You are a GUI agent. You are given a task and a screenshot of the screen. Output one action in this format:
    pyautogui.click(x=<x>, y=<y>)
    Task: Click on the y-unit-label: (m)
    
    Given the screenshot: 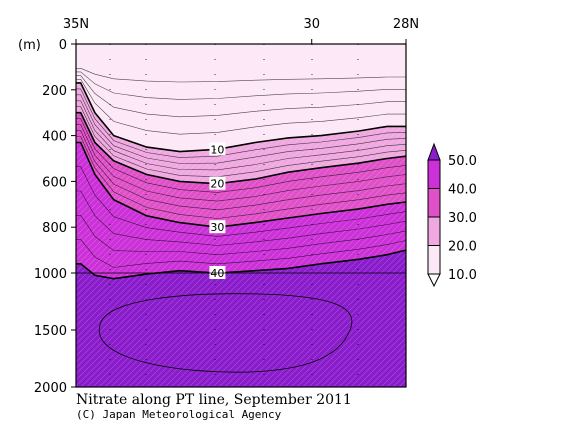 What is the action you would take?
    pyautogui.click(x=29, y=45)
    